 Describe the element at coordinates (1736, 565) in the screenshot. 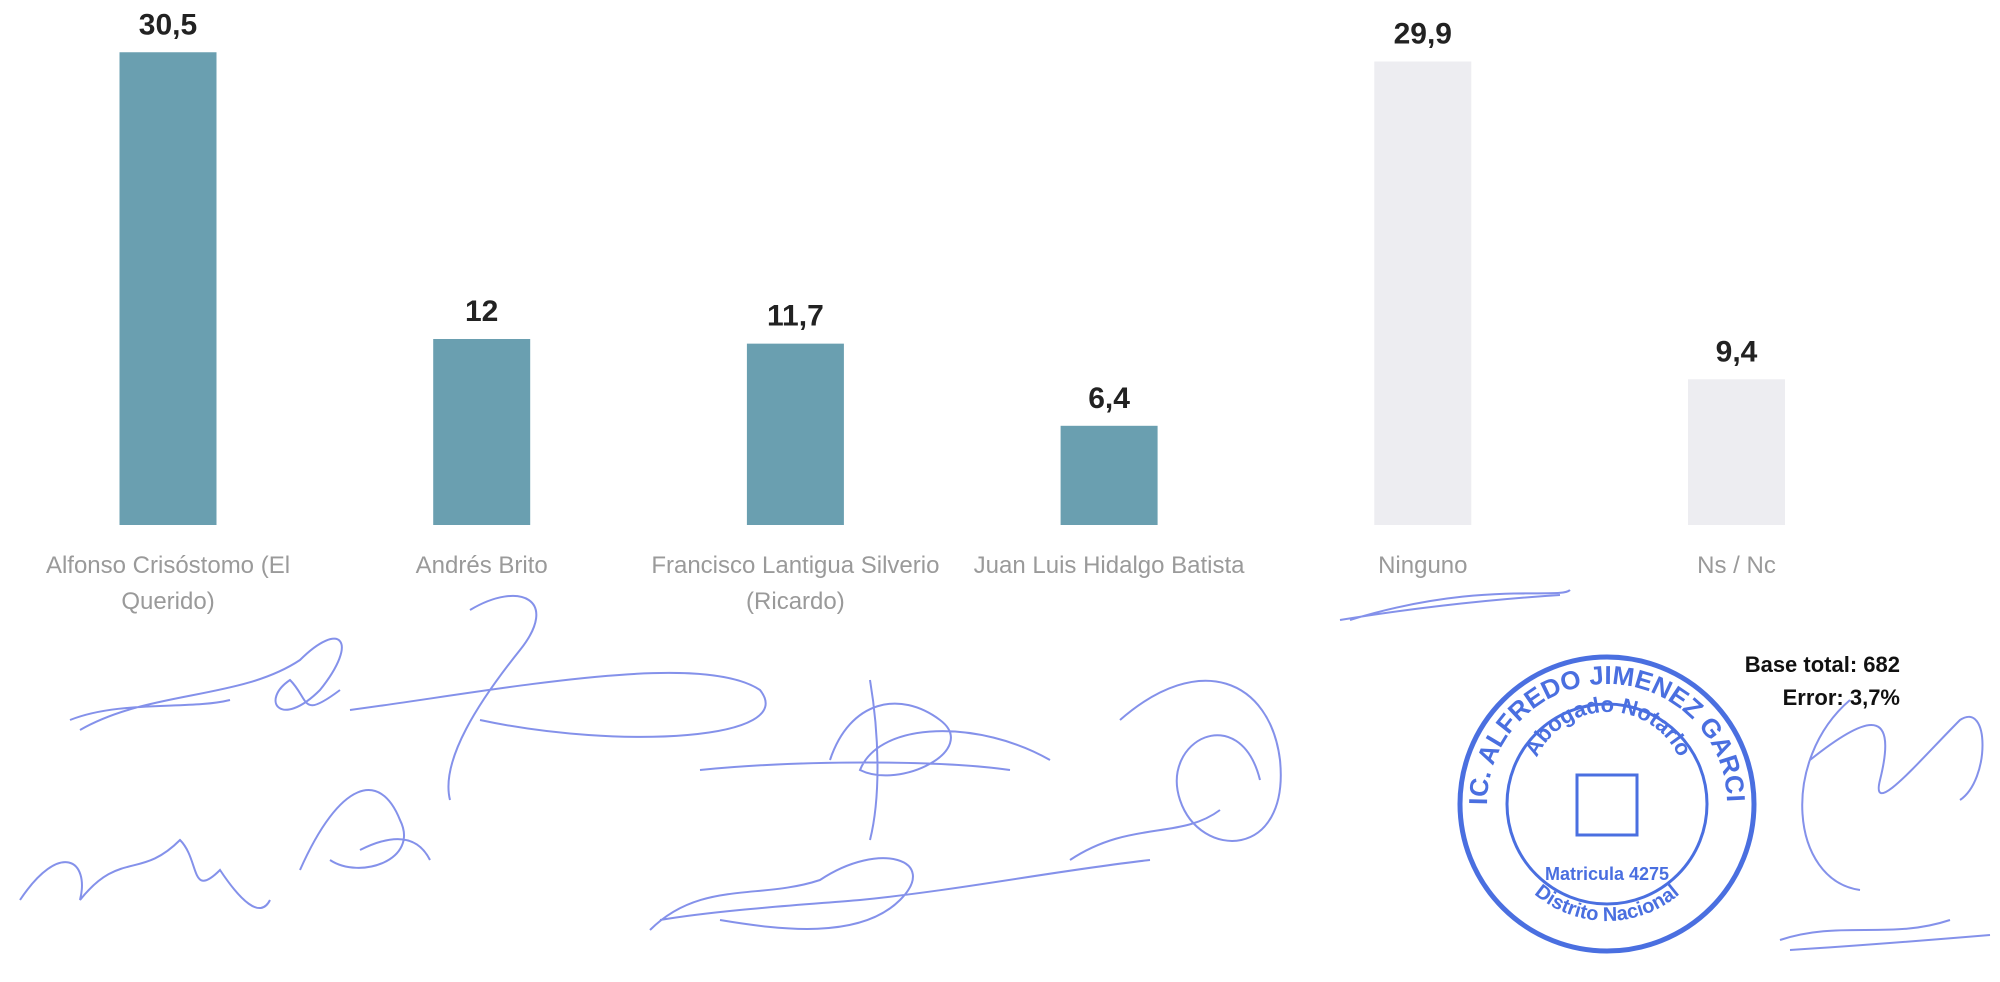

I see `x-tick-label: Ns / Nc` at that location.